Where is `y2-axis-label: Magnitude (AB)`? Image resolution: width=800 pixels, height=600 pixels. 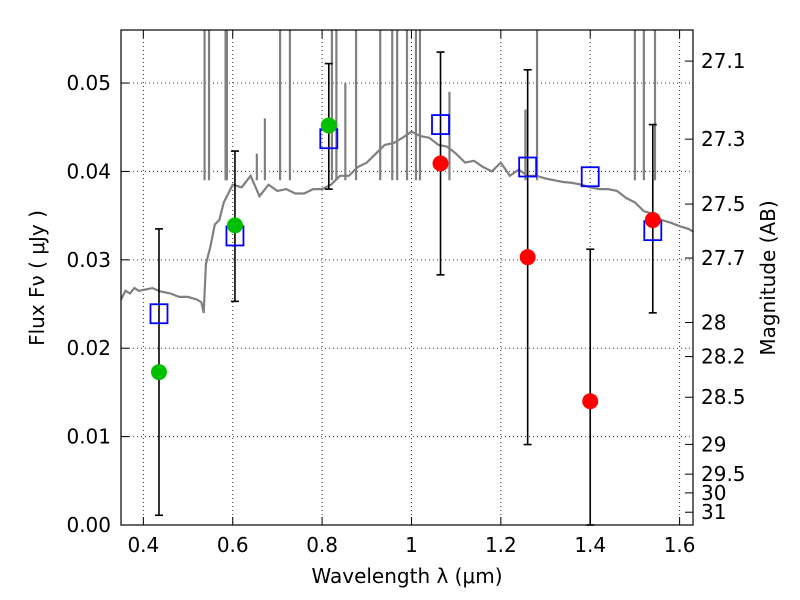
y2-axis-label: Magnitude (AB) is located at coordinates (768, 277).